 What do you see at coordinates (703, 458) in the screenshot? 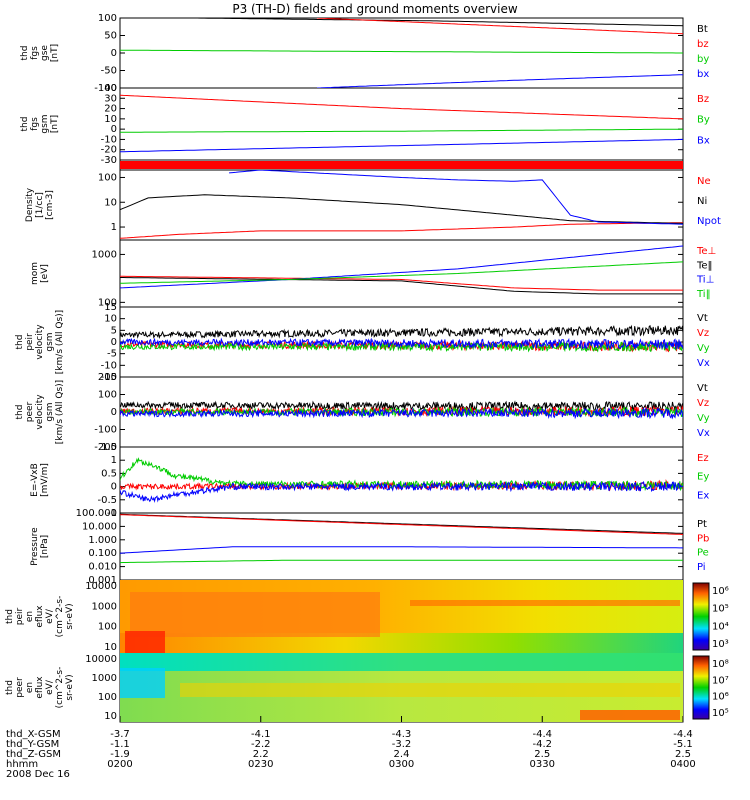
I see `legend-entry: Ez` at bounding box center [703, 458].